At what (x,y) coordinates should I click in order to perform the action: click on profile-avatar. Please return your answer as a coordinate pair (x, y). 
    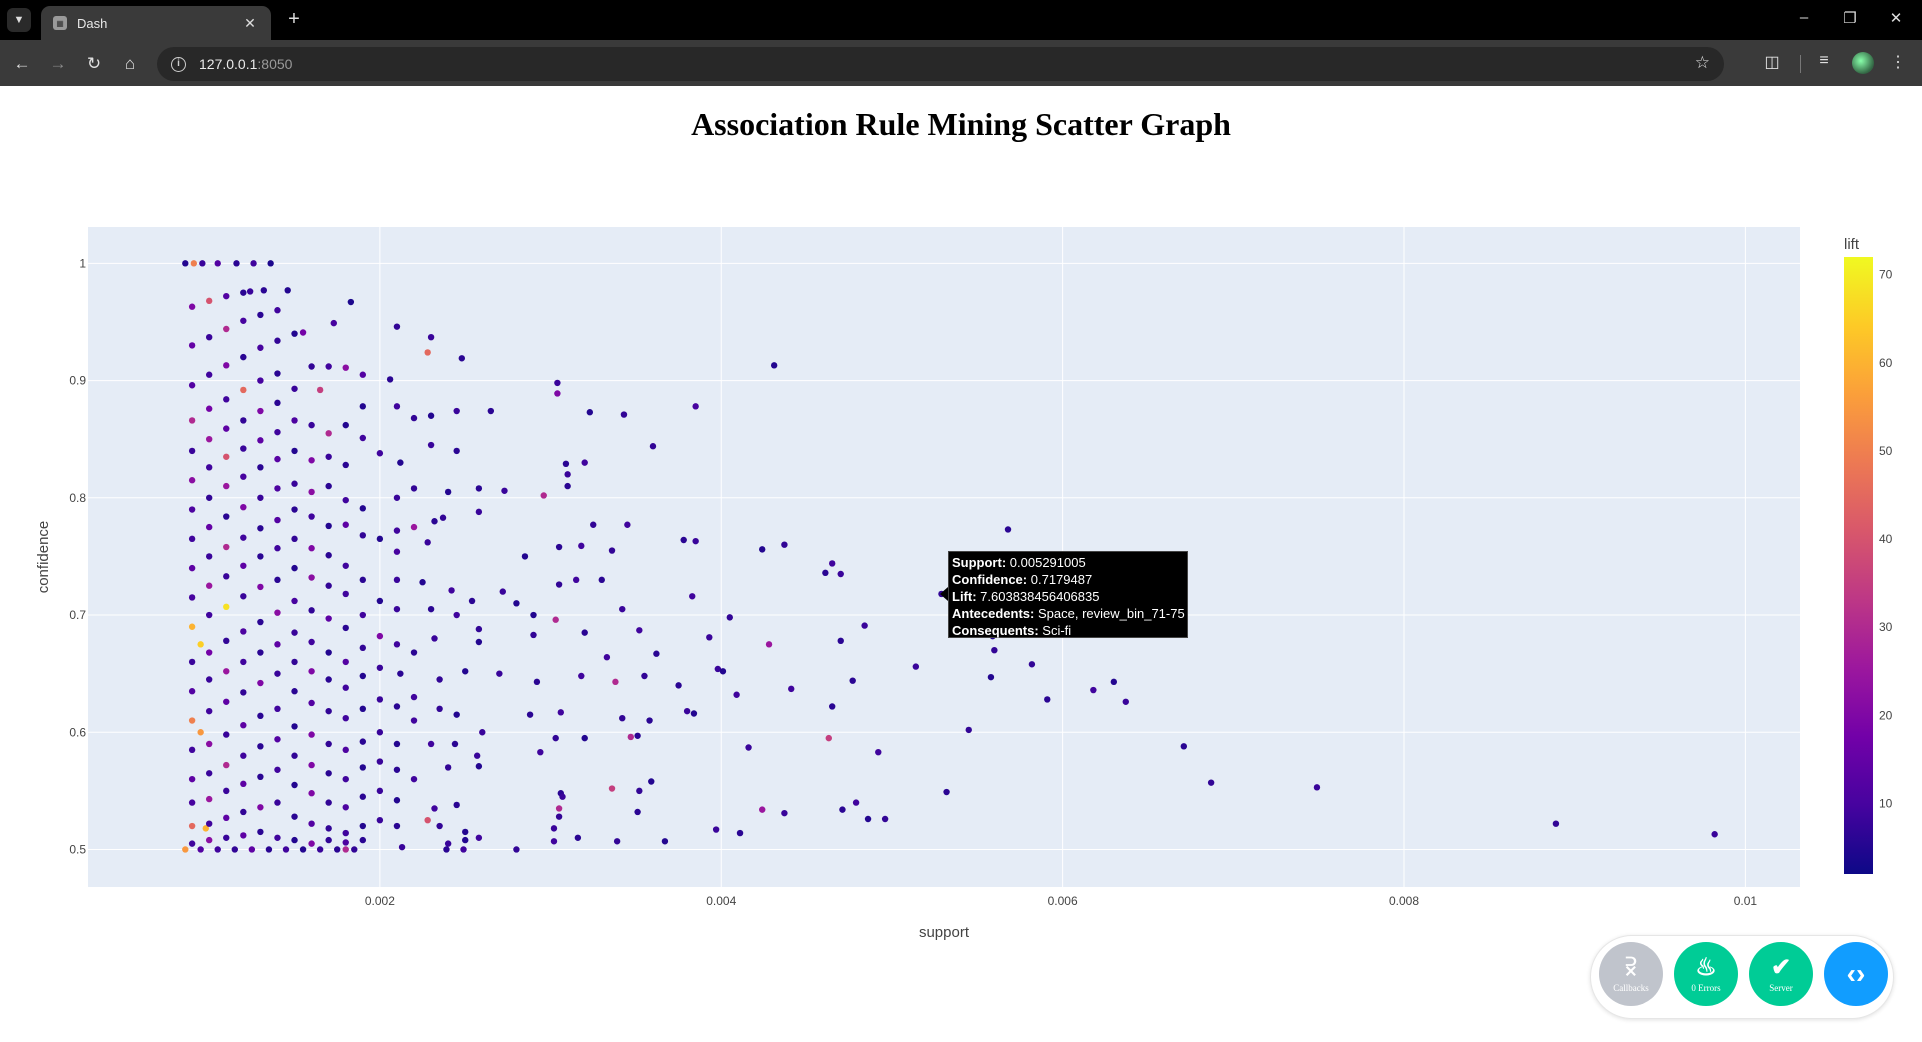
    Looking at the image, I should click on (1863, 63).